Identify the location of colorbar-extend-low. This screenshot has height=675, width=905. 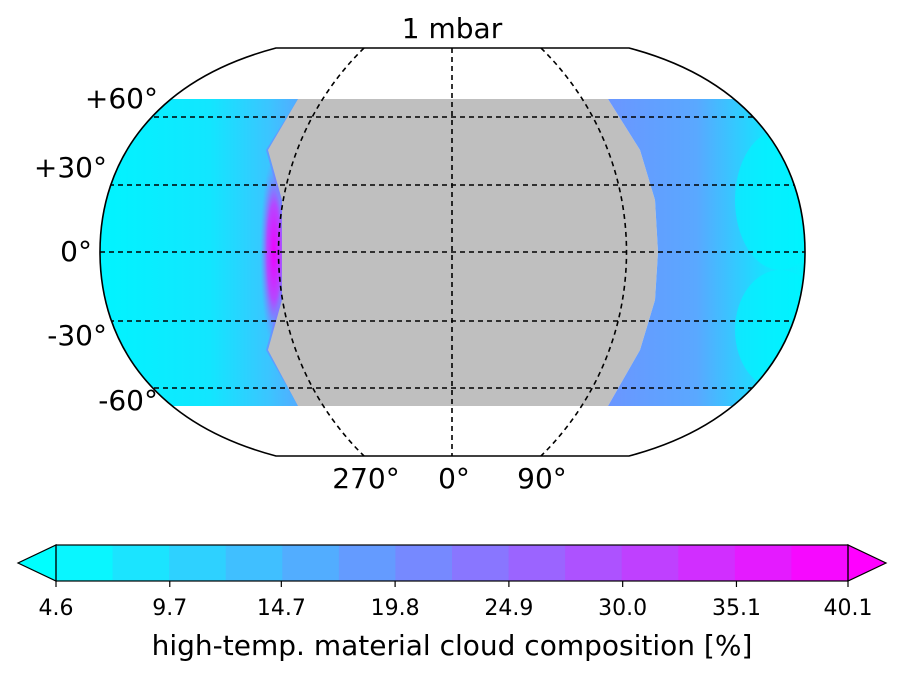
(36, 563).